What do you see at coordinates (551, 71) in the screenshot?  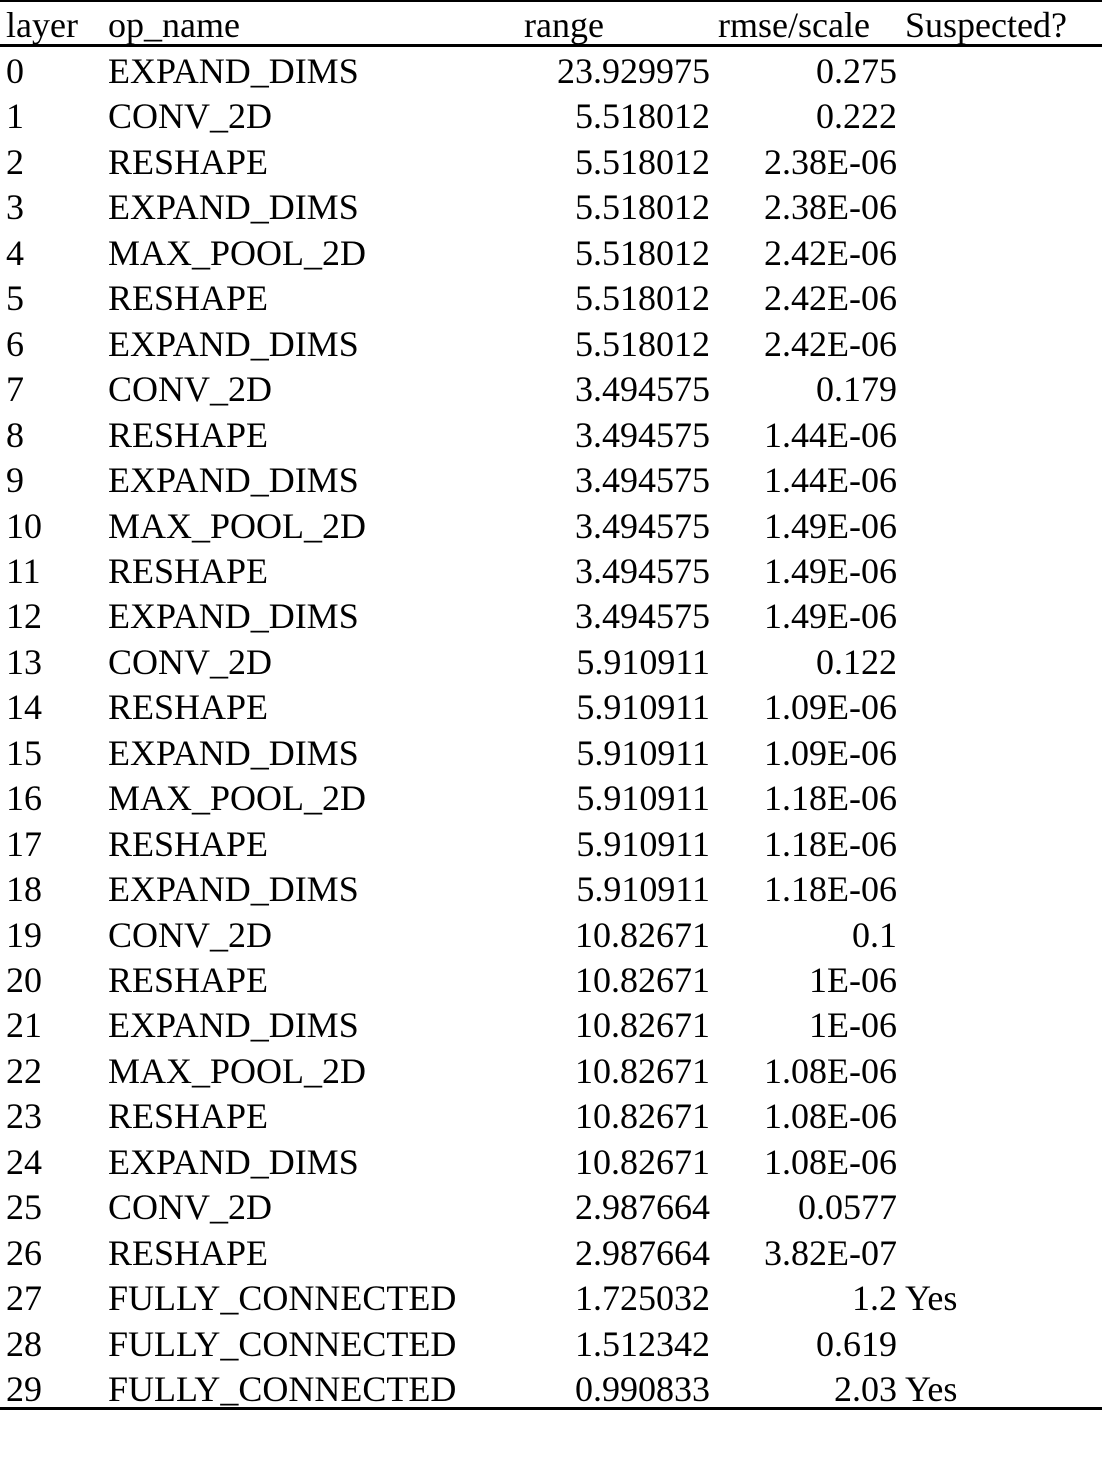 I see `table-row: 0 EXPAND_DIMS 23.929975 0.275` at bounding box center [551, 71].